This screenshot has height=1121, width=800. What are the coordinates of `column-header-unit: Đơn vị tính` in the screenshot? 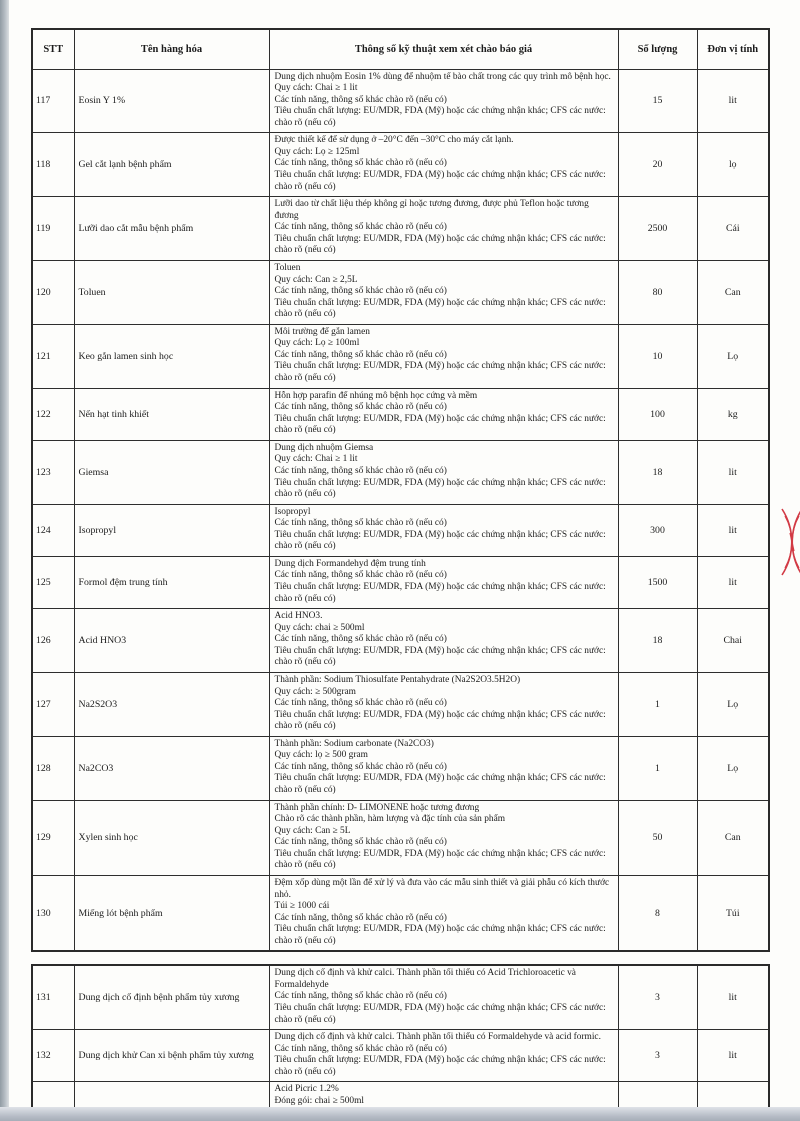 It's located at (733, 49).